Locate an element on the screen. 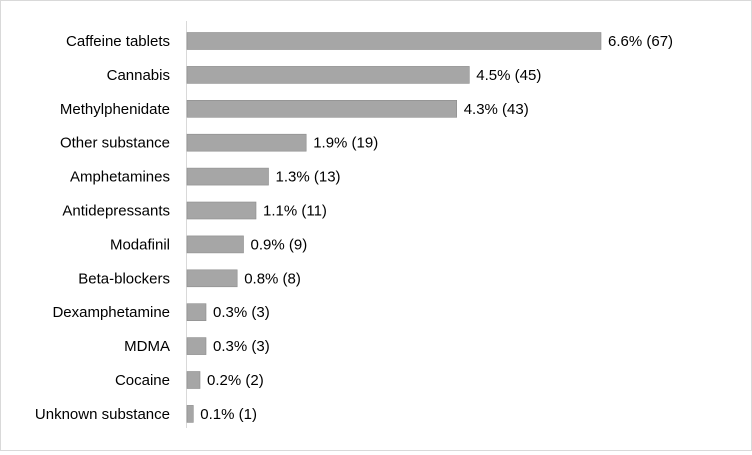 The image size is (752, 455). bar-cocaine is located at coordinates (193, 380).